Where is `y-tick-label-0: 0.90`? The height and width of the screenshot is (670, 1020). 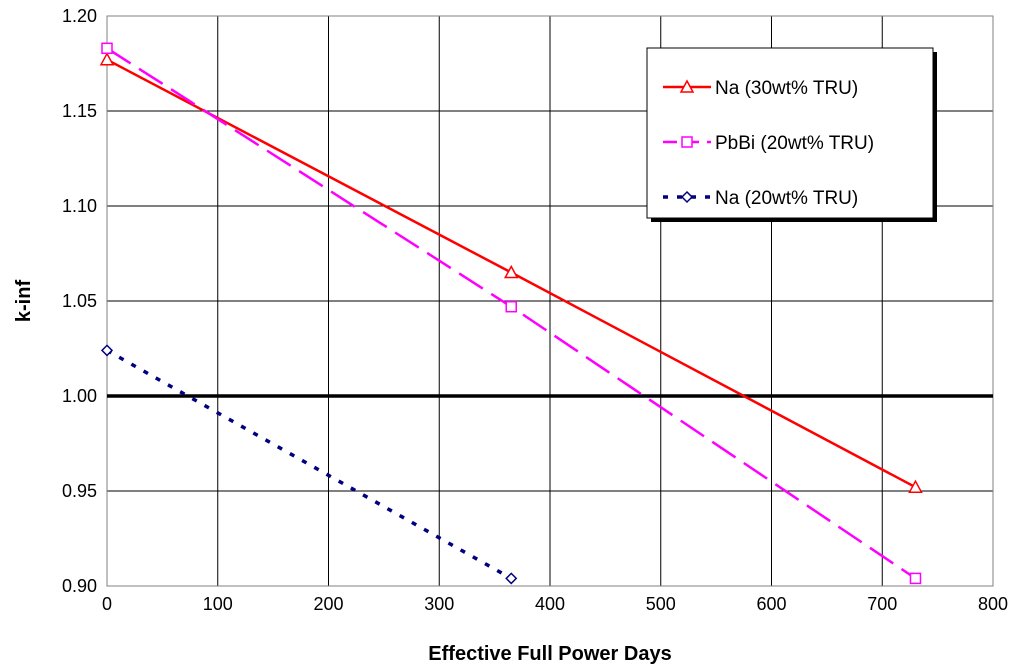 y-tick-label-0: 0.90 is located at coordinates (79, 586).